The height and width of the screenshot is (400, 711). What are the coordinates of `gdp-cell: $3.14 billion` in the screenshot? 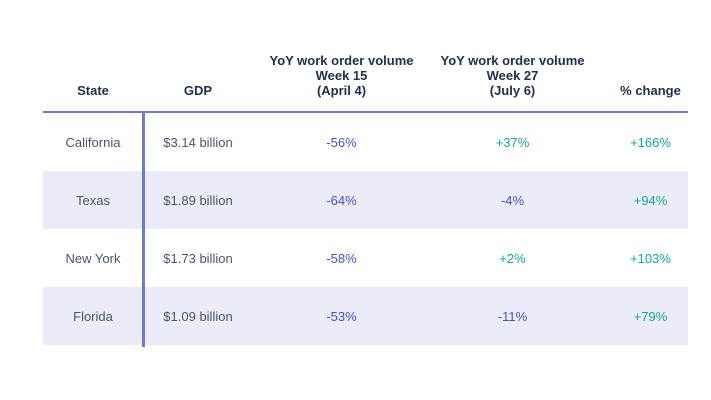 It's located at (198, 142).